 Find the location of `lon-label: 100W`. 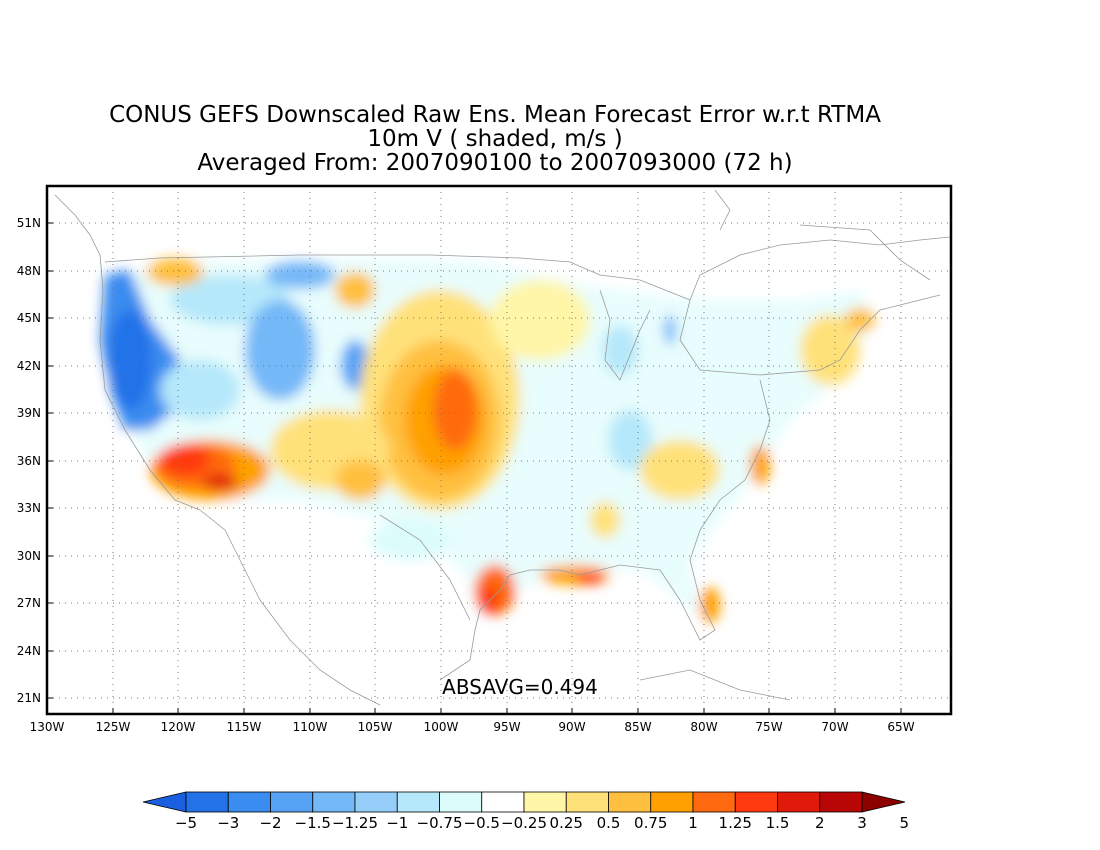

lon-label: 100W is located at coordinates (441, 727).